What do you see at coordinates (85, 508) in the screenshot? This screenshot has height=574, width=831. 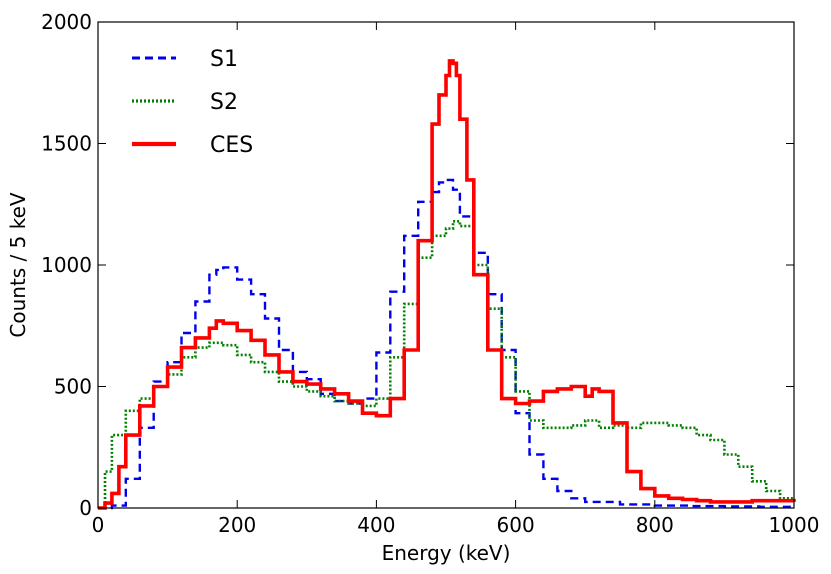 I see `y-tick-label: 0` at bounding box center [85, 508].